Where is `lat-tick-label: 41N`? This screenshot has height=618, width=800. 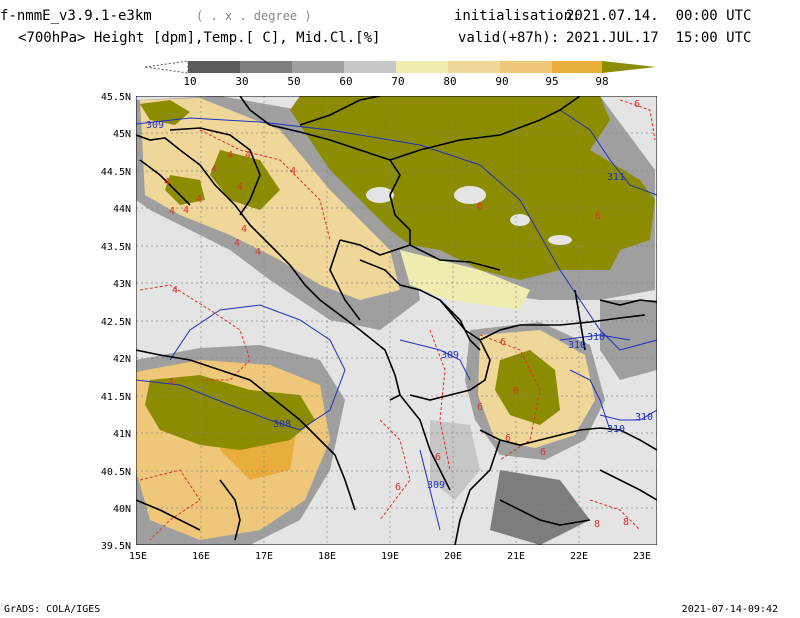
lat-tick-label: 41N is located at coordinates (122, 434).